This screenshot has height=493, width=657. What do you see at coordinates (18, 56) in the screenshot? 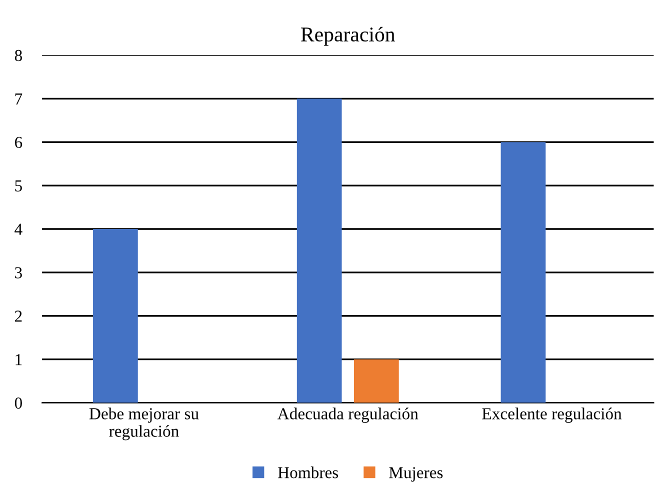
I see `y-tick-label: 8` at bounding box center [18, 56].